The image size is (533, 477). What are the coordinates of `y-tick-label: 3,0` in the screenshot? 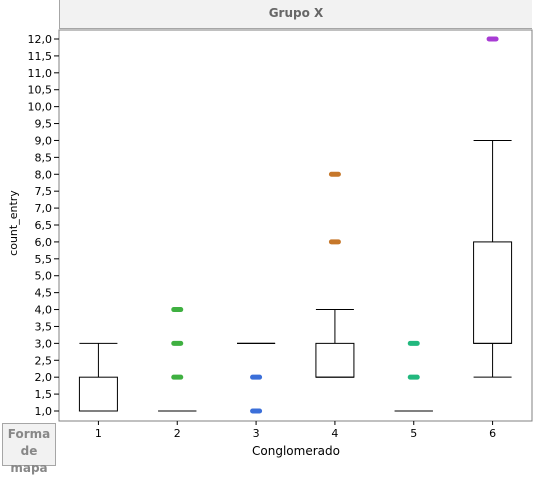 It's located at (44, 343).